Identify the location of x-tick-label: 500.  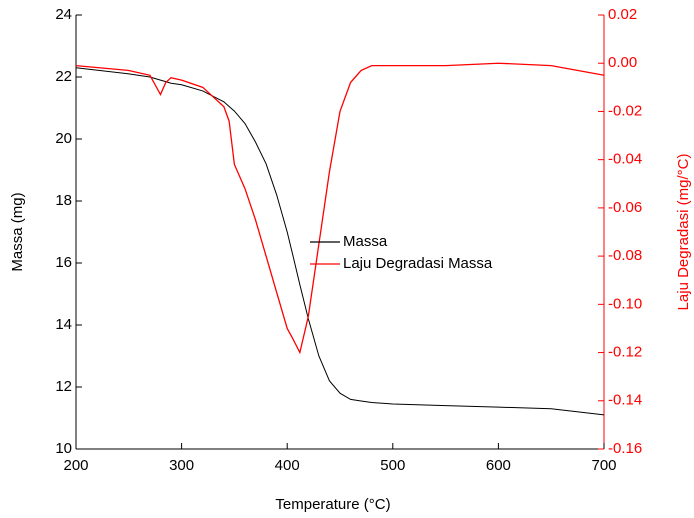
(392, 465).